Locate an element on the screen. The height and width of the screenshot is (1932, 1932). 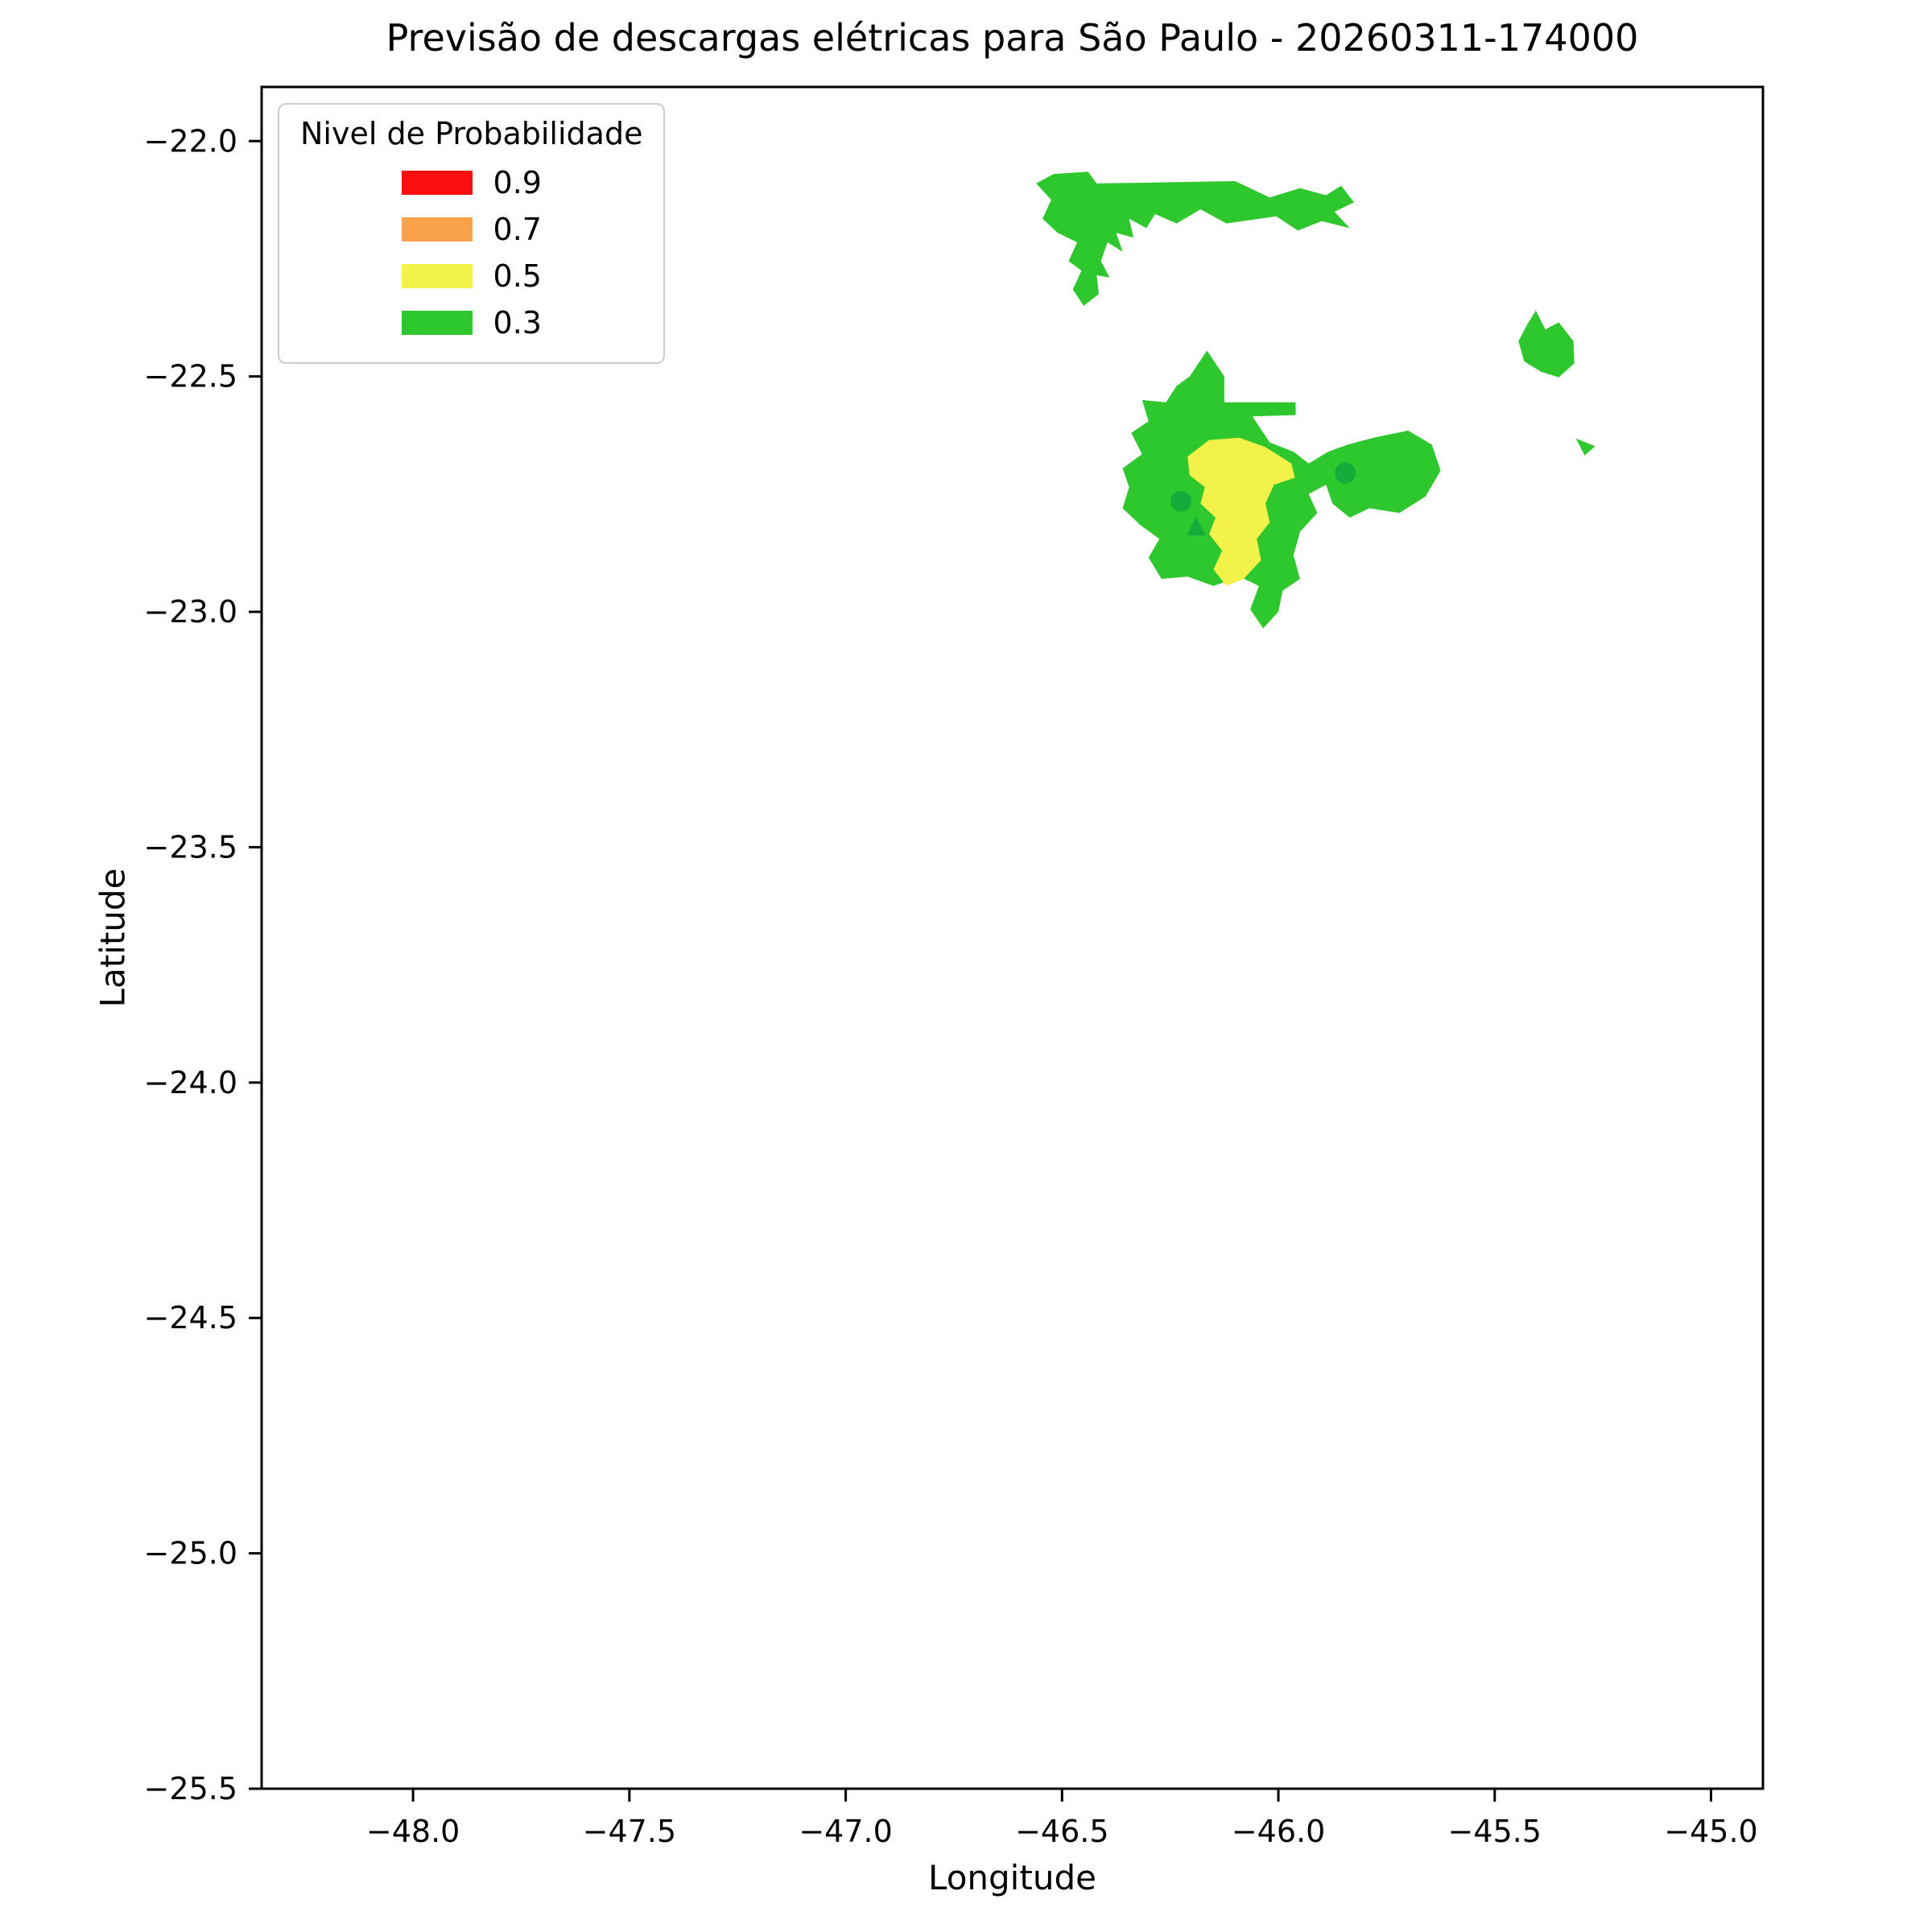
y-tick-label: −25.0 is located at coordinates (190, 1553).